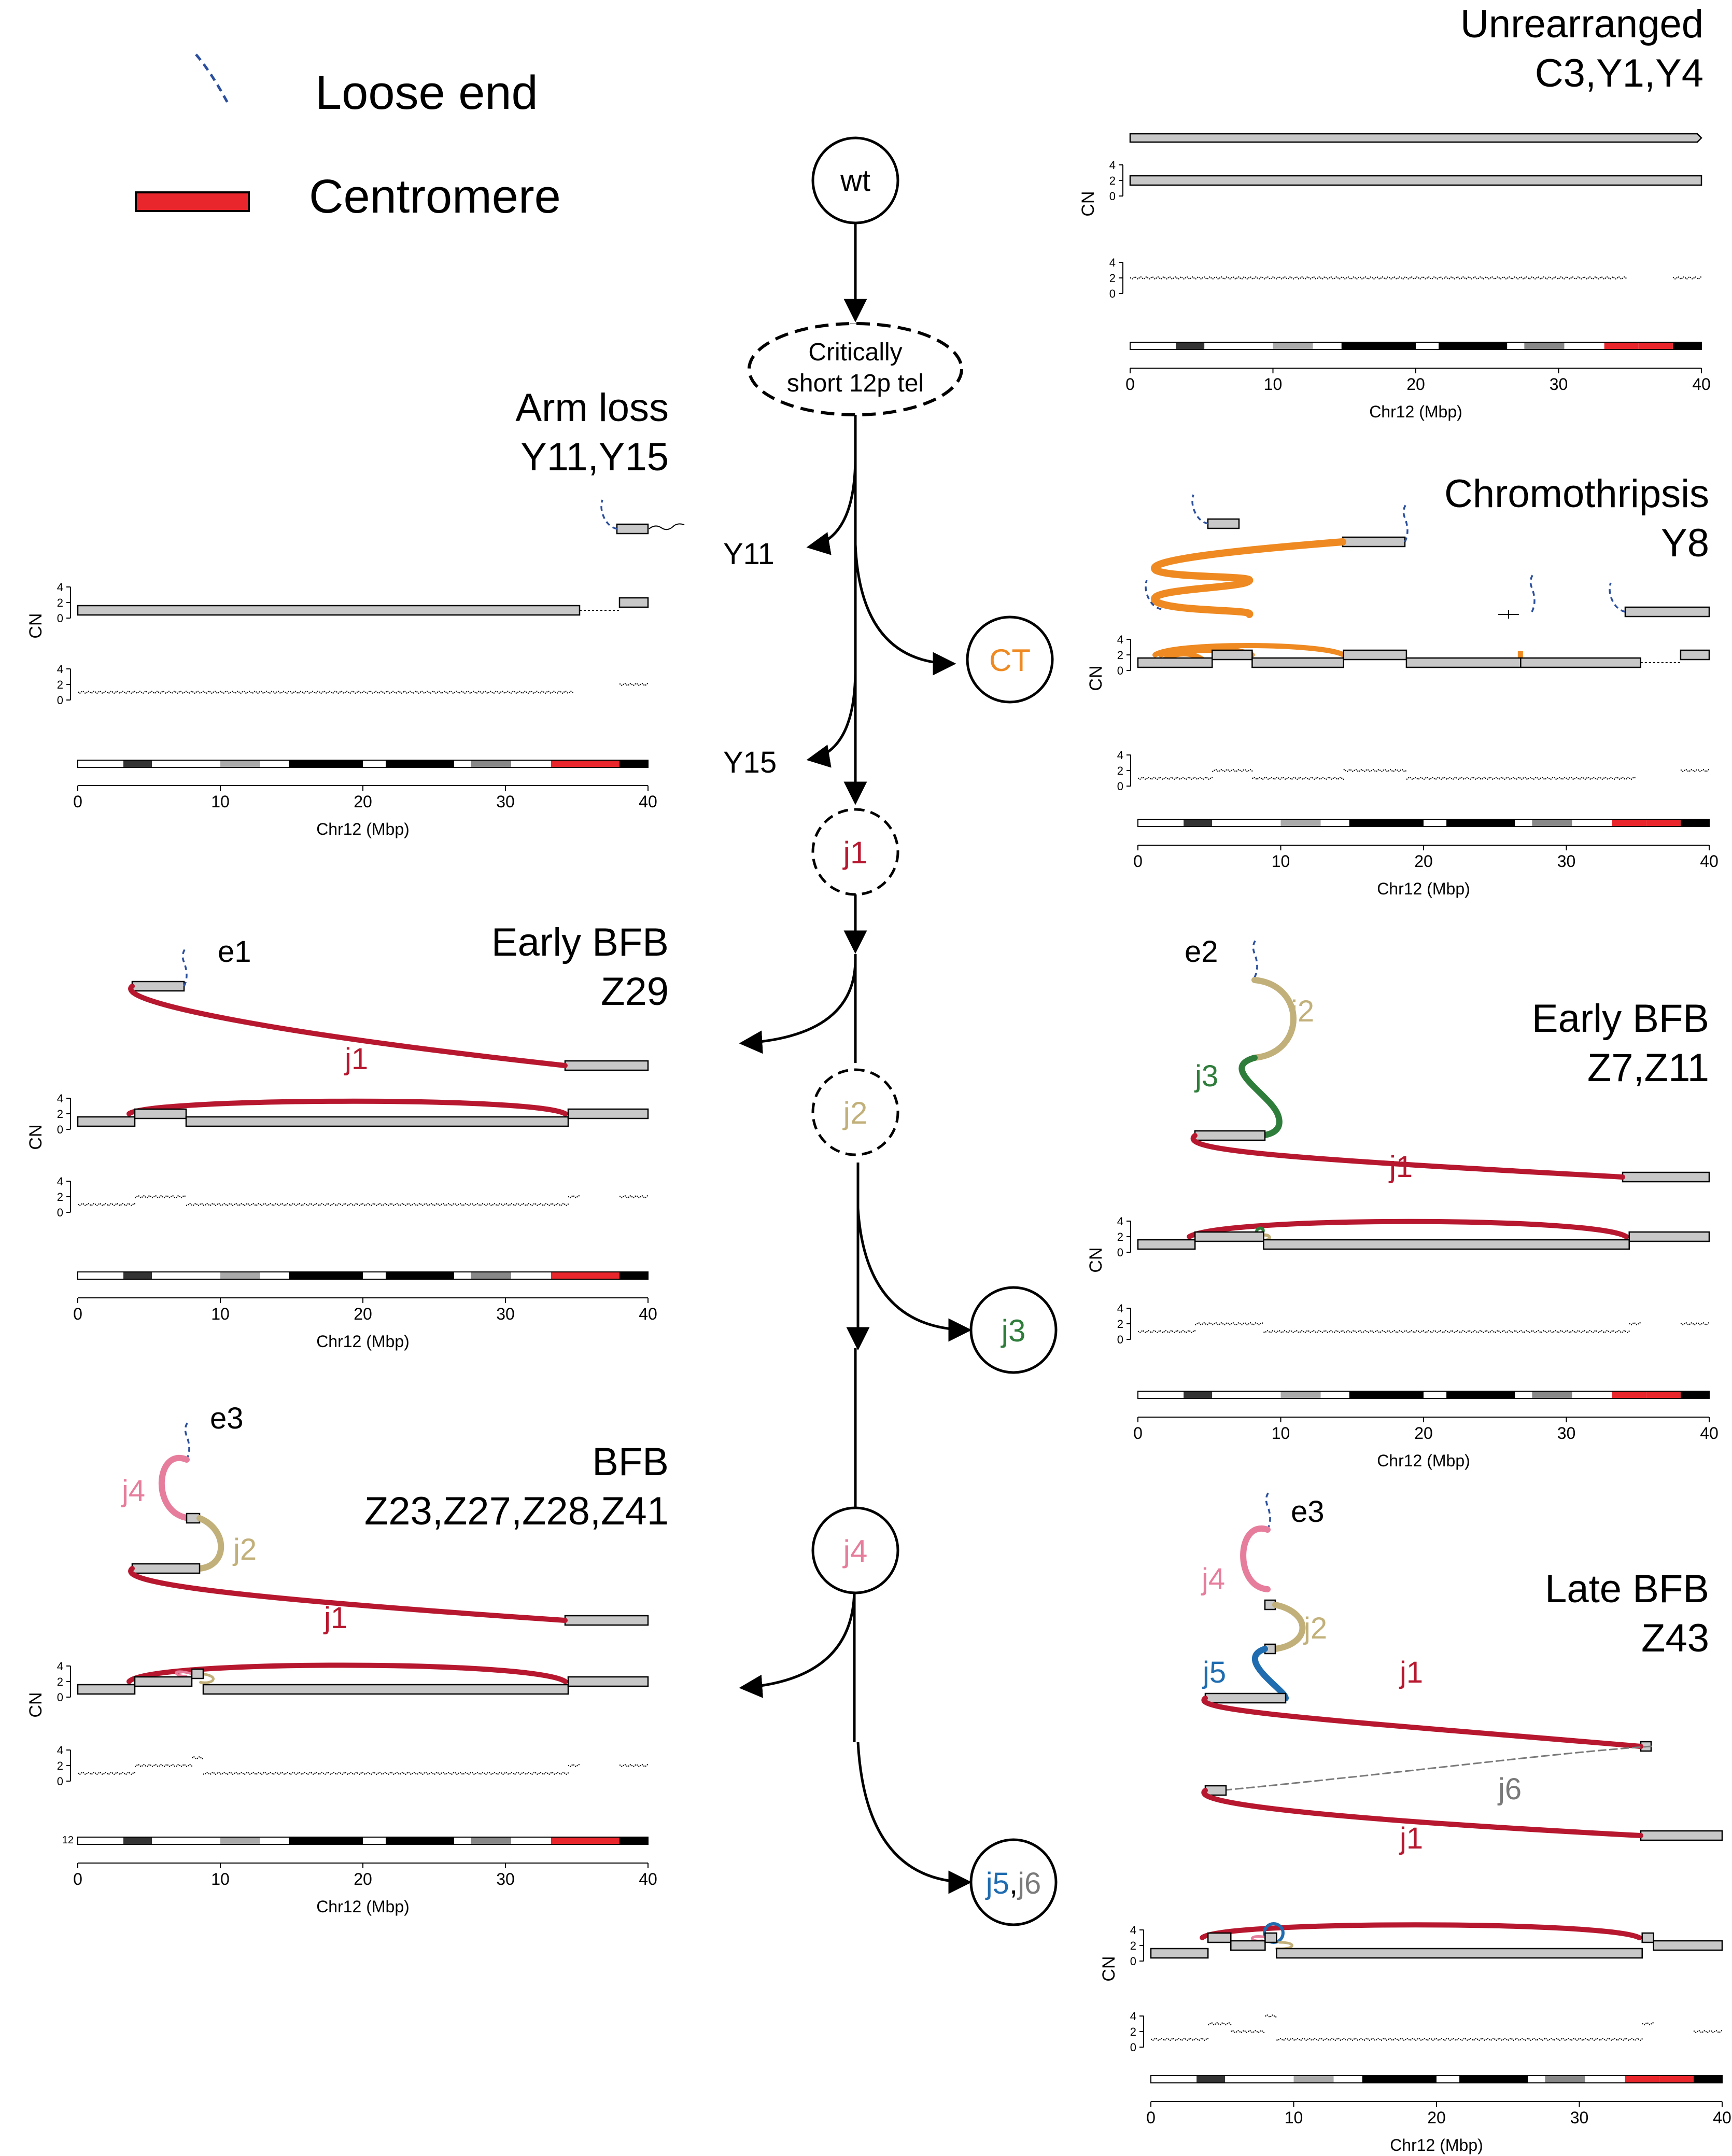 This screenshot has height=2156, width=1732. What do you see at coordinates (212, 79) in the screenshot?
I see `loose-end-icon` at bounding box center [212, 79].